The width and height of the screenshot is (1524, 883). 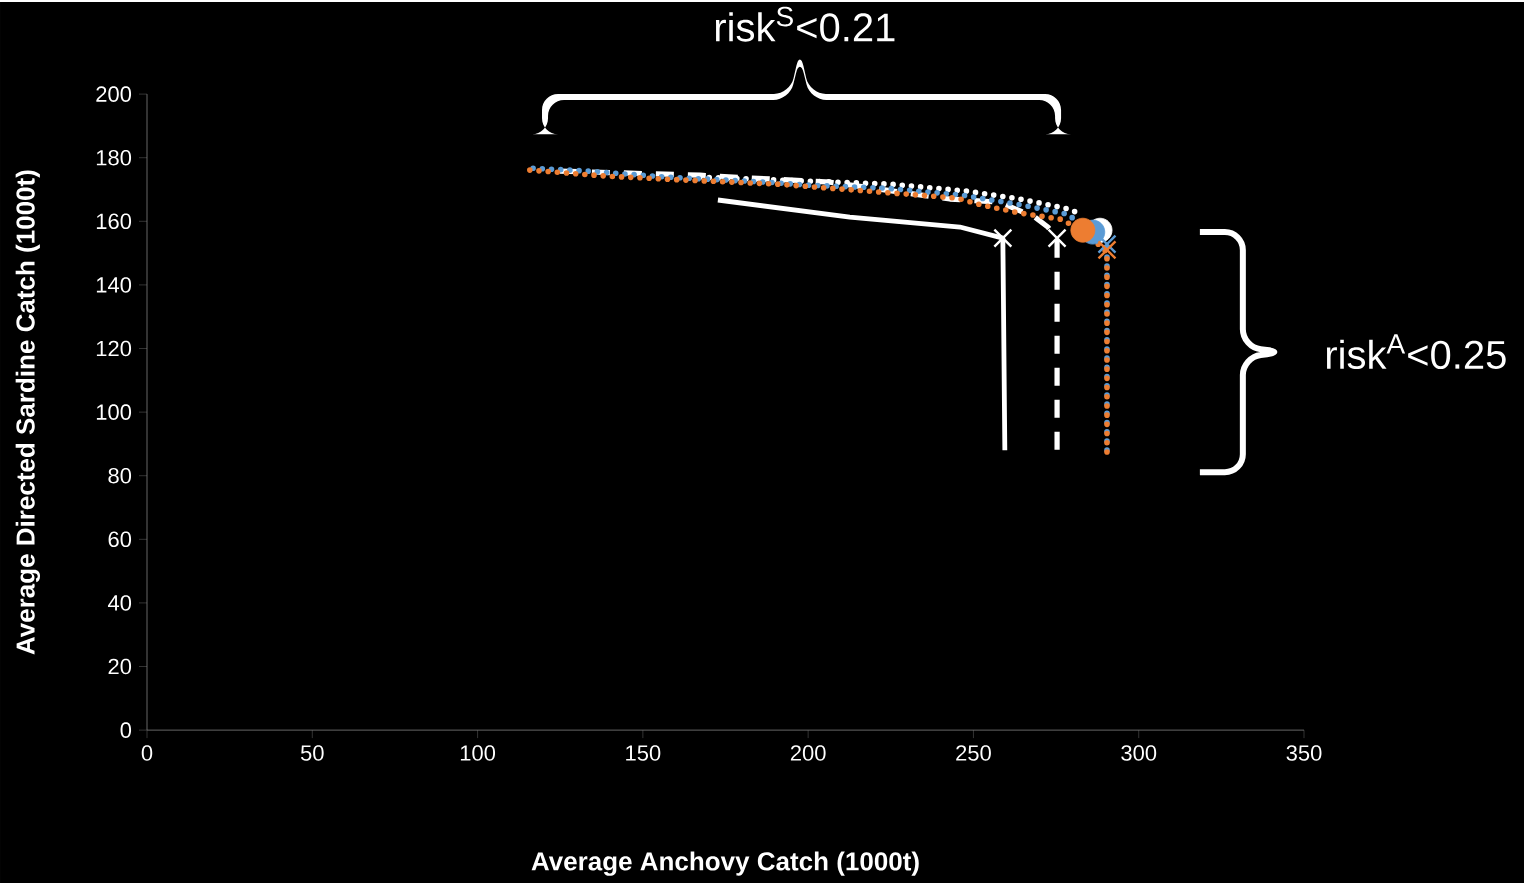 What do you see at coordinates (478, 753) in the screenshot?
I see `x-tick-label: 100` at bounding box center [478, 753].